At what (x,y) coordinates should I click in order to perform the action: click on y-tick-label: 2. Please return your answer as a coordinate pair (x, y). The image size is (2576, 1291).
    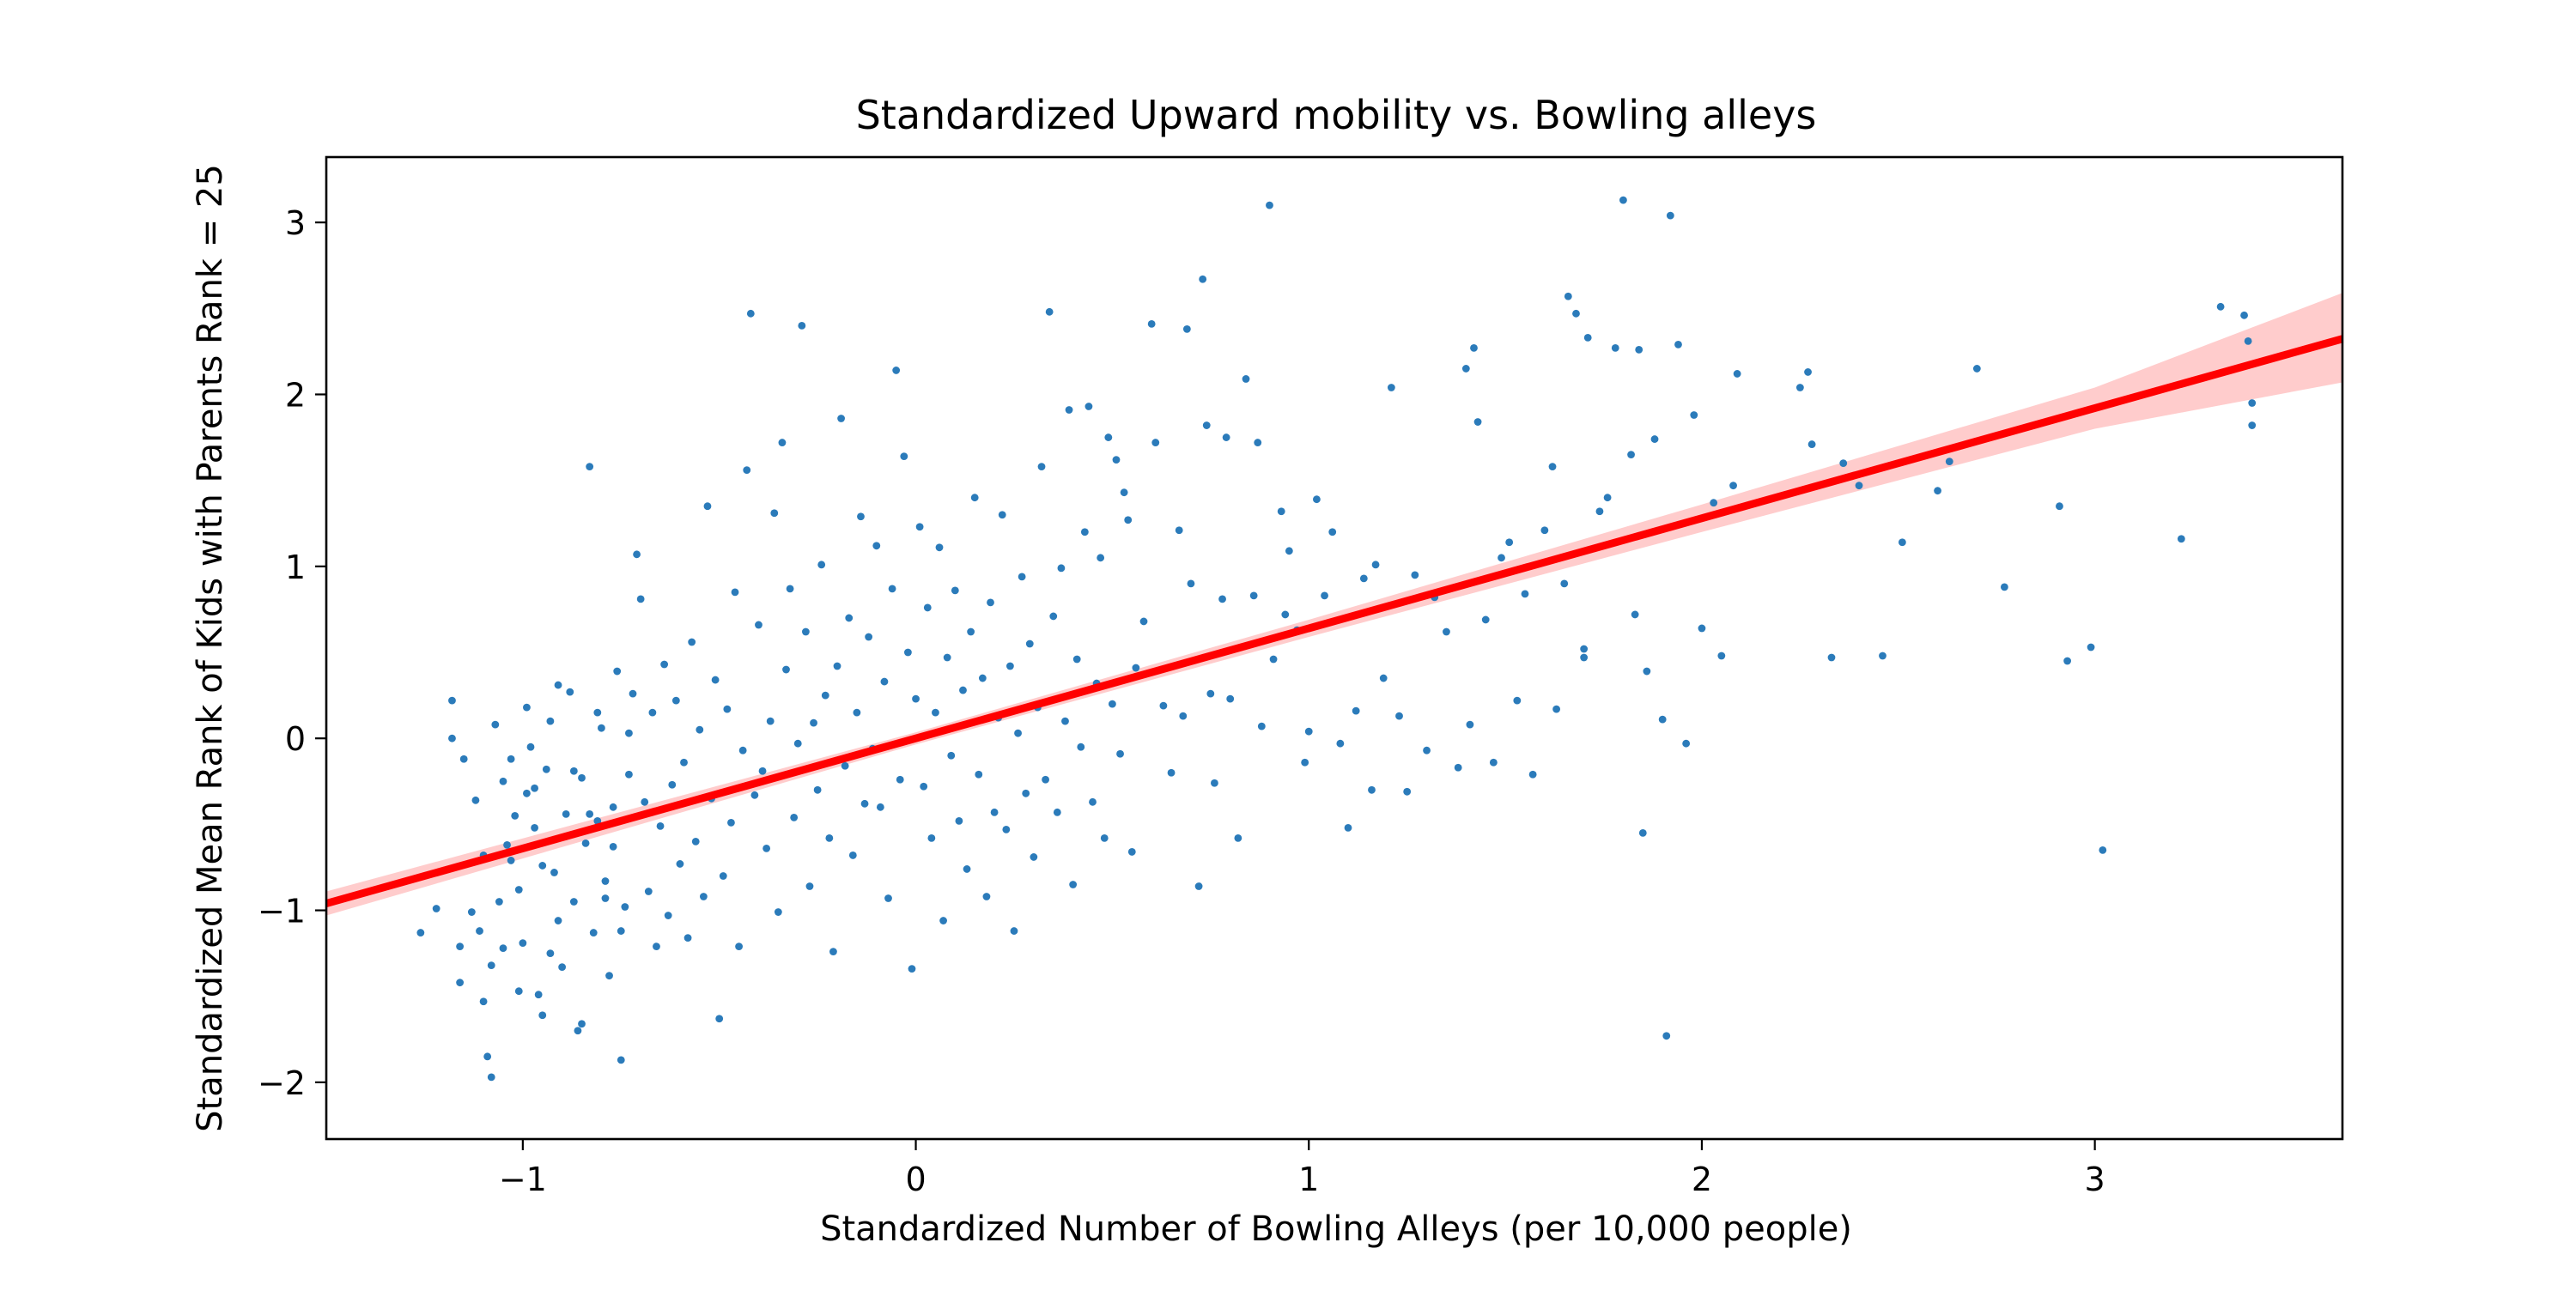
    Looking at the image, I should click on (295, 395).